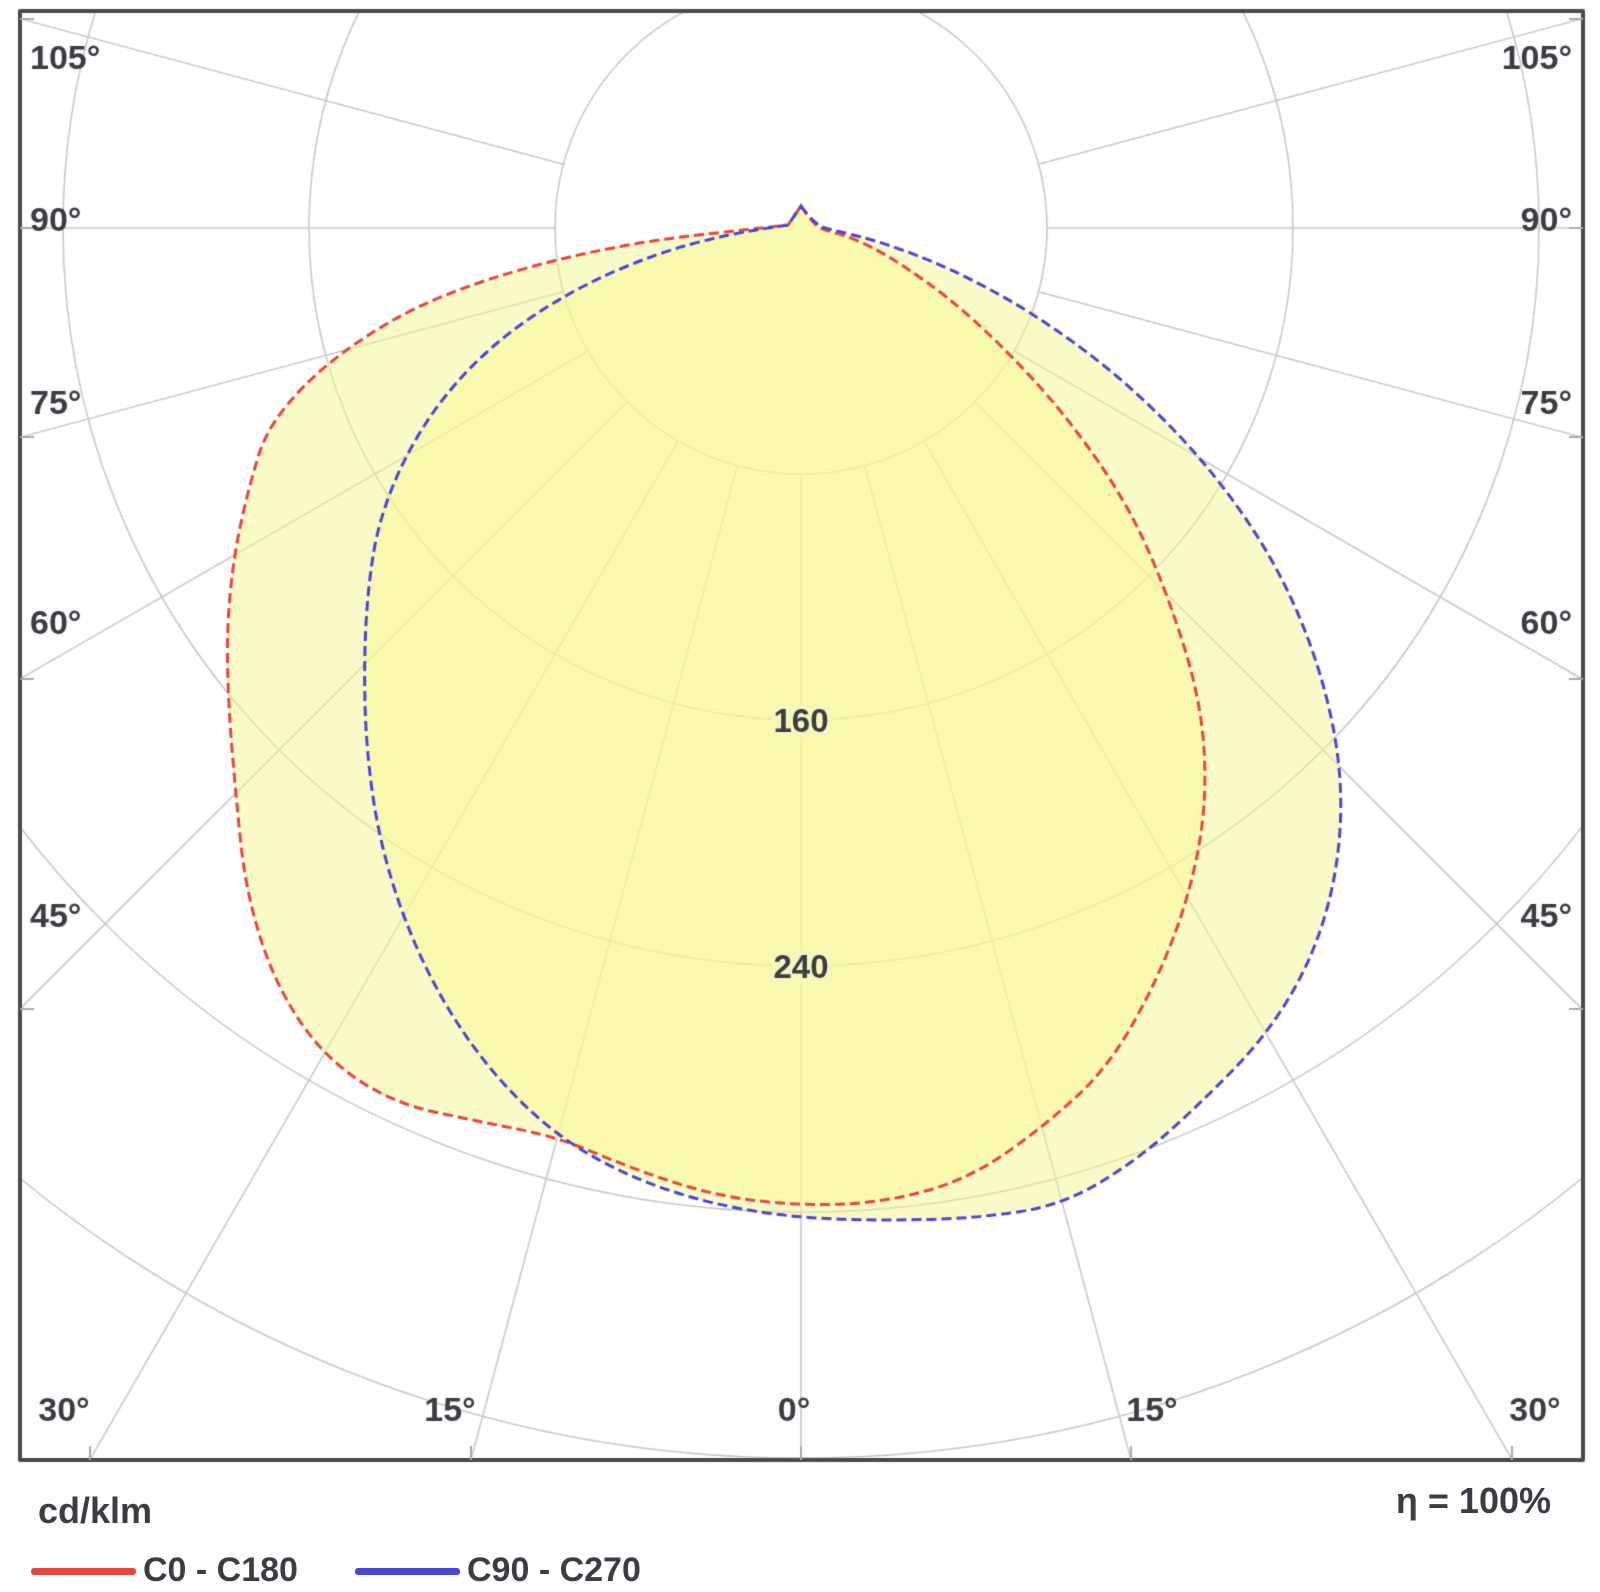 The image size is (1600, 1592). What do you see at coordinates (95, 1510) in the screenshot?
I see `unit-label: cd/klm` at bounding box center [95, 1510].